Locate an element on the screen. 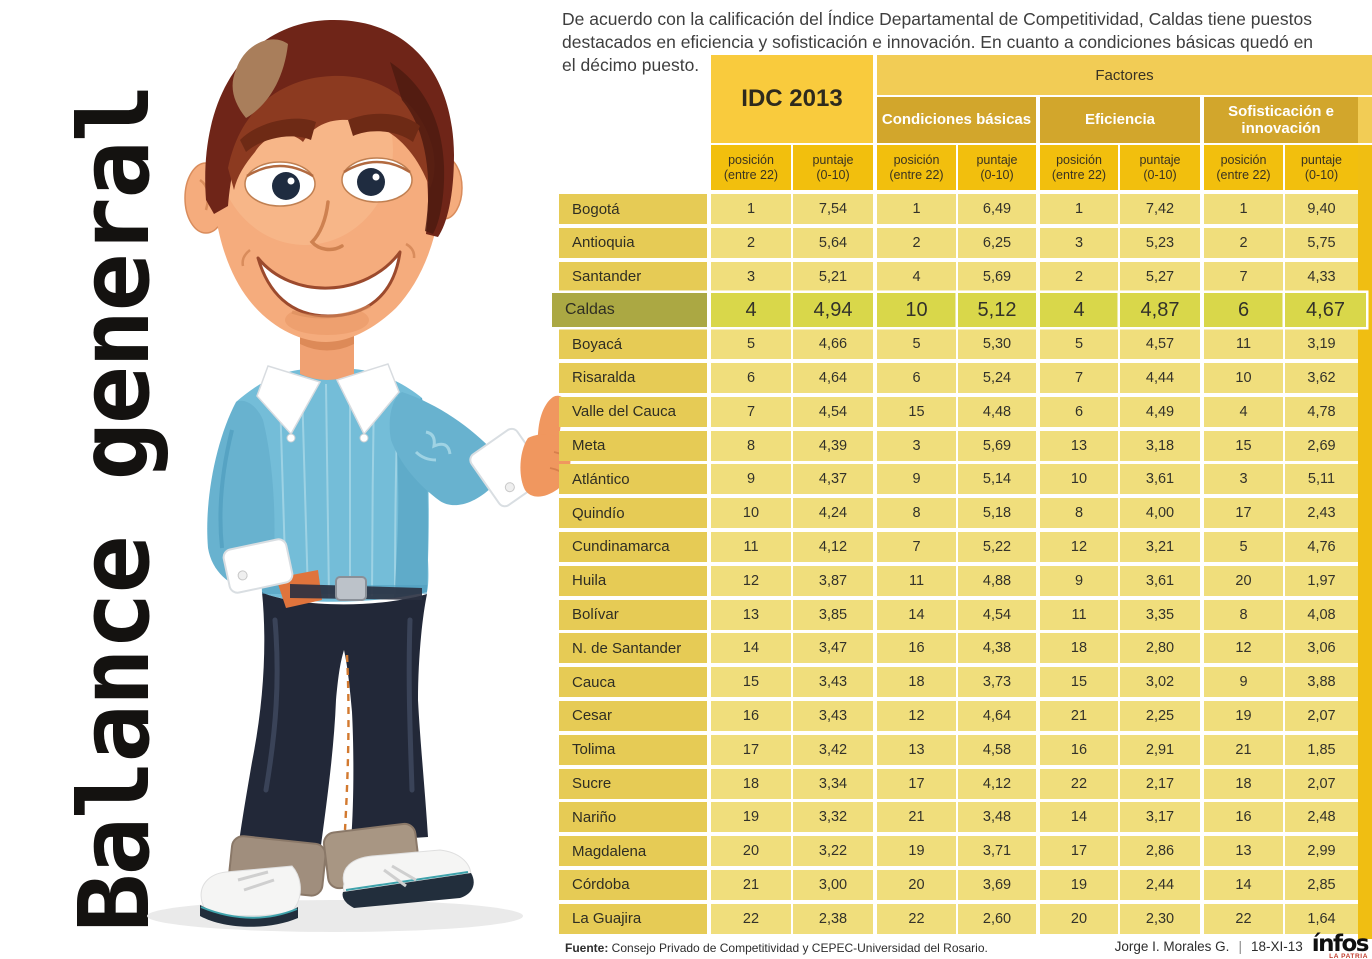  cell-condiciones-posicion: 6 is located at coordinates (916, 377).